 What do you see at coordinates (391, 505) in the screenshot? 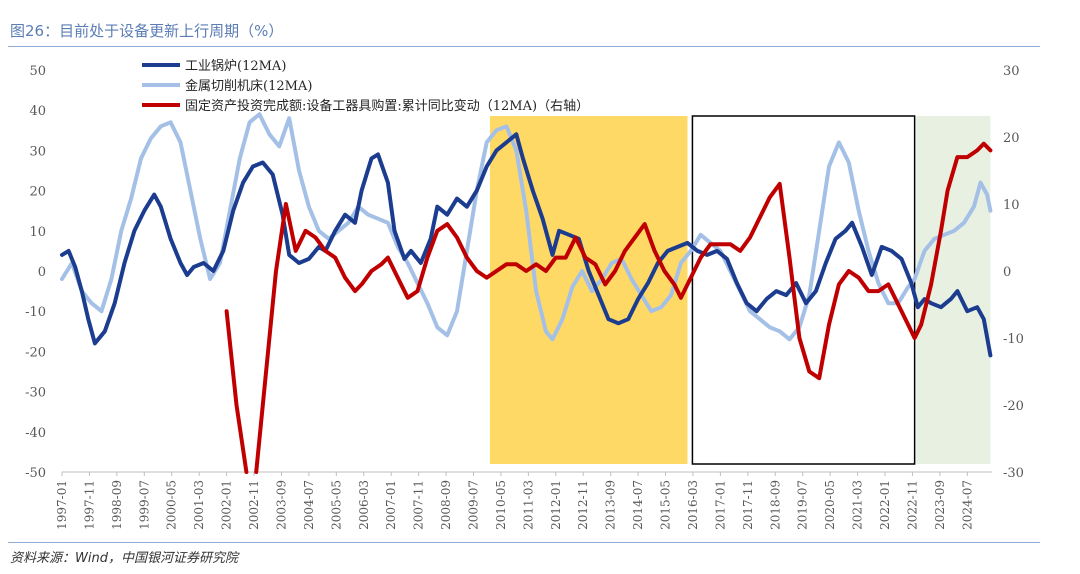
I see `x-tick-label: 2007-01` at bounding box center [391, 505].